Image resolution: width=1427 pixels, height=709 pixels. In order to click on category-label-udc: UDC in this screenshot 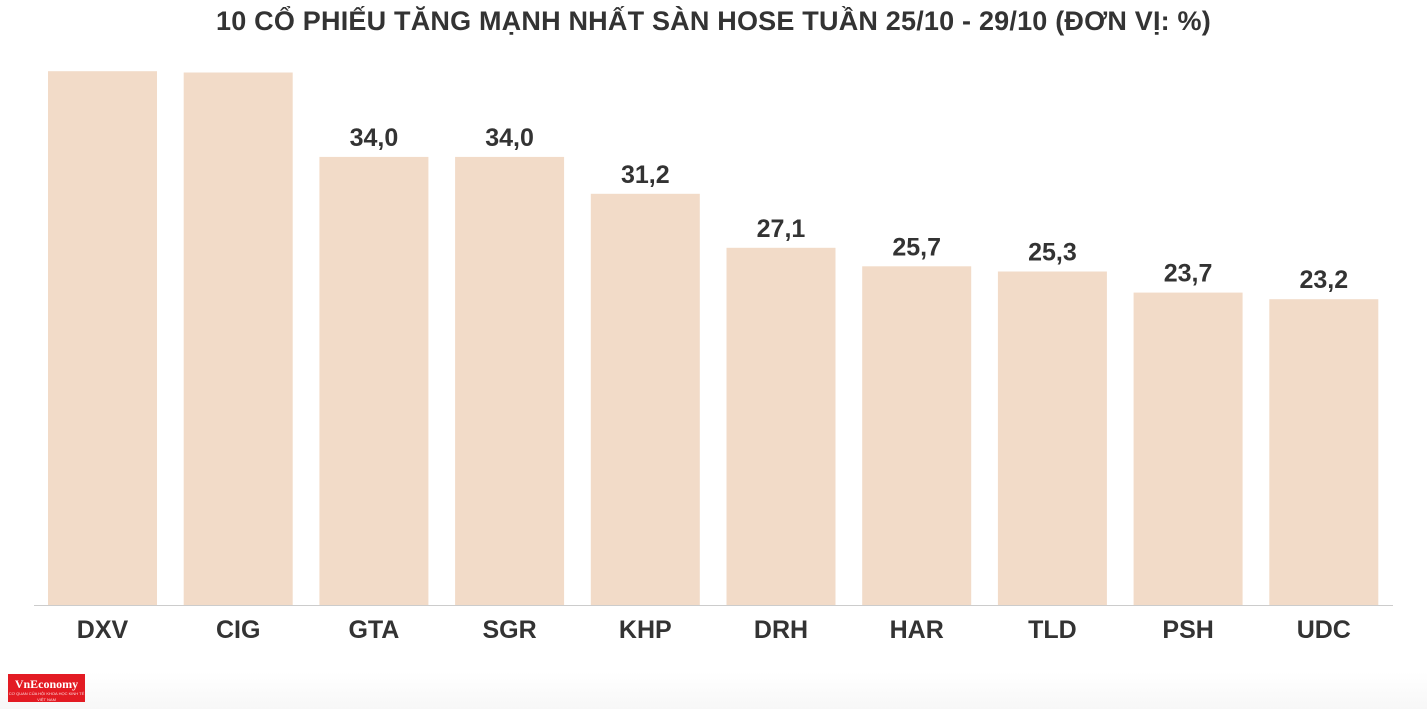, I will do `click(1324, 630)`.